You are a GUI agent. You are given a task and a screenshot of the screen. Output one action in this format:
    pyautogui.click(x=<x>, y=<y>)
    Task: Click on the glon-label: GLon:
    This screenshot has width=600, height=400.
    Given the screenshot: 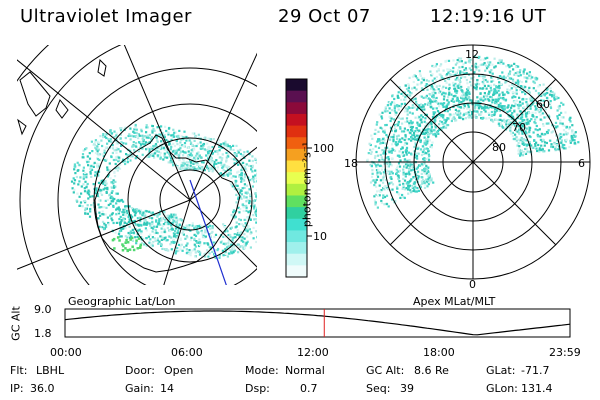 What is the action you would take?
    pyautogui.click(x=502, y=388)
    